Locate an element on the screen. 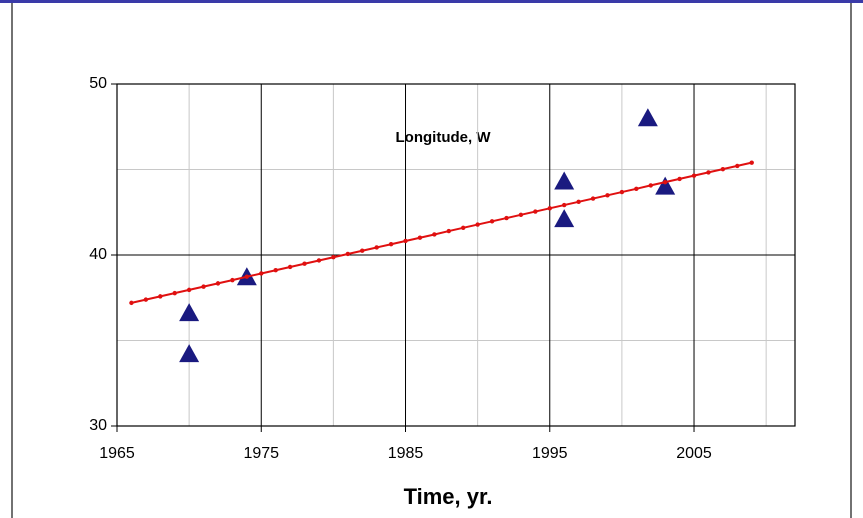  y-tick-label: 40 is located at coordinates (98, 254).